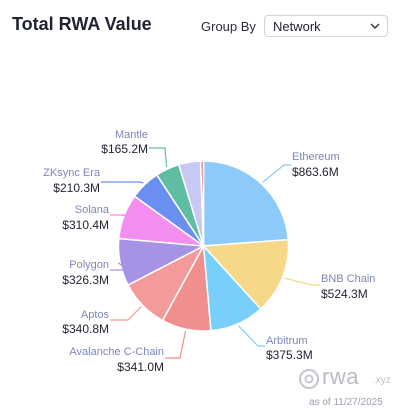  Describe the element at coordinates (375, 26) in the screenshot. I see `chevron-down-icon` at that location.